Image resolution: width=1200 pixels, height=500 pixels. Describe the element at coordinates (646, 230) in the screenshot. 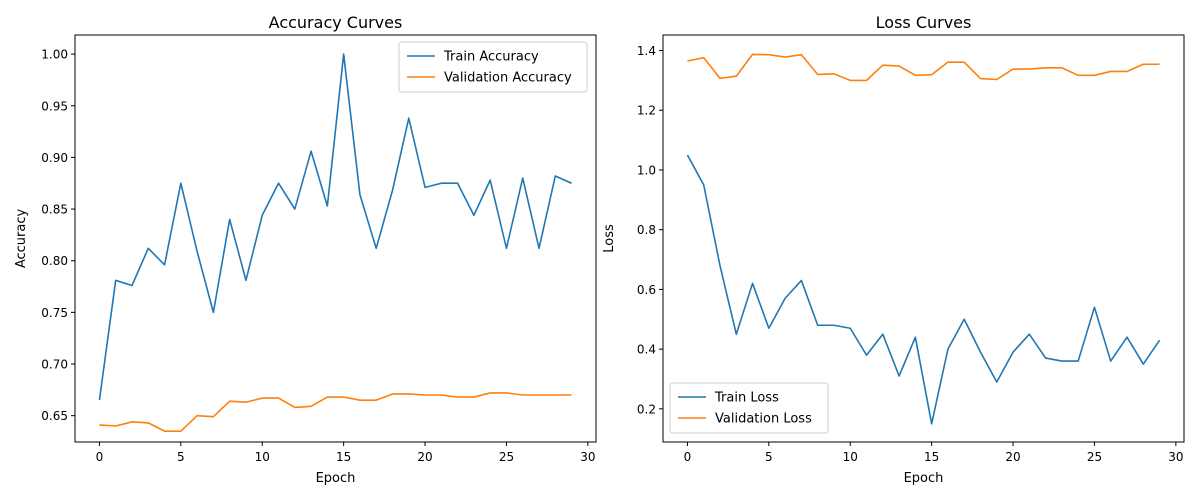

I see `y-tick-label: 0.8` at that location.